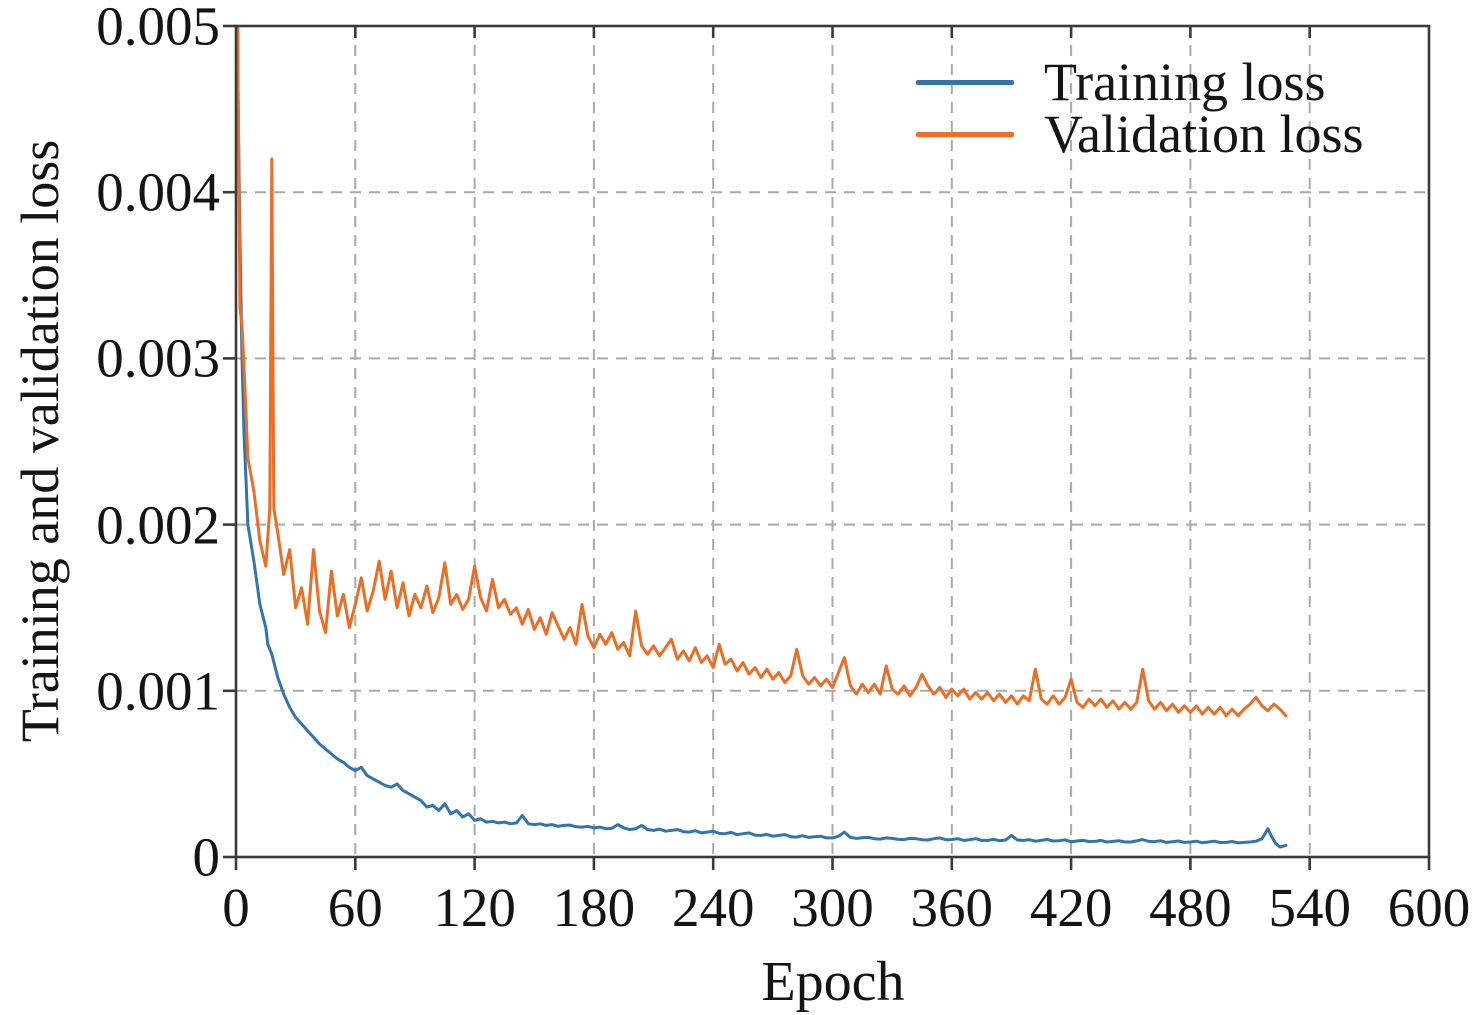 The height and width of the screenshot is (1015, 1476). Describe the element at coordinates (40, 441) in the screenshot. I see `y-axis-title: Training and validation loss` at that location.